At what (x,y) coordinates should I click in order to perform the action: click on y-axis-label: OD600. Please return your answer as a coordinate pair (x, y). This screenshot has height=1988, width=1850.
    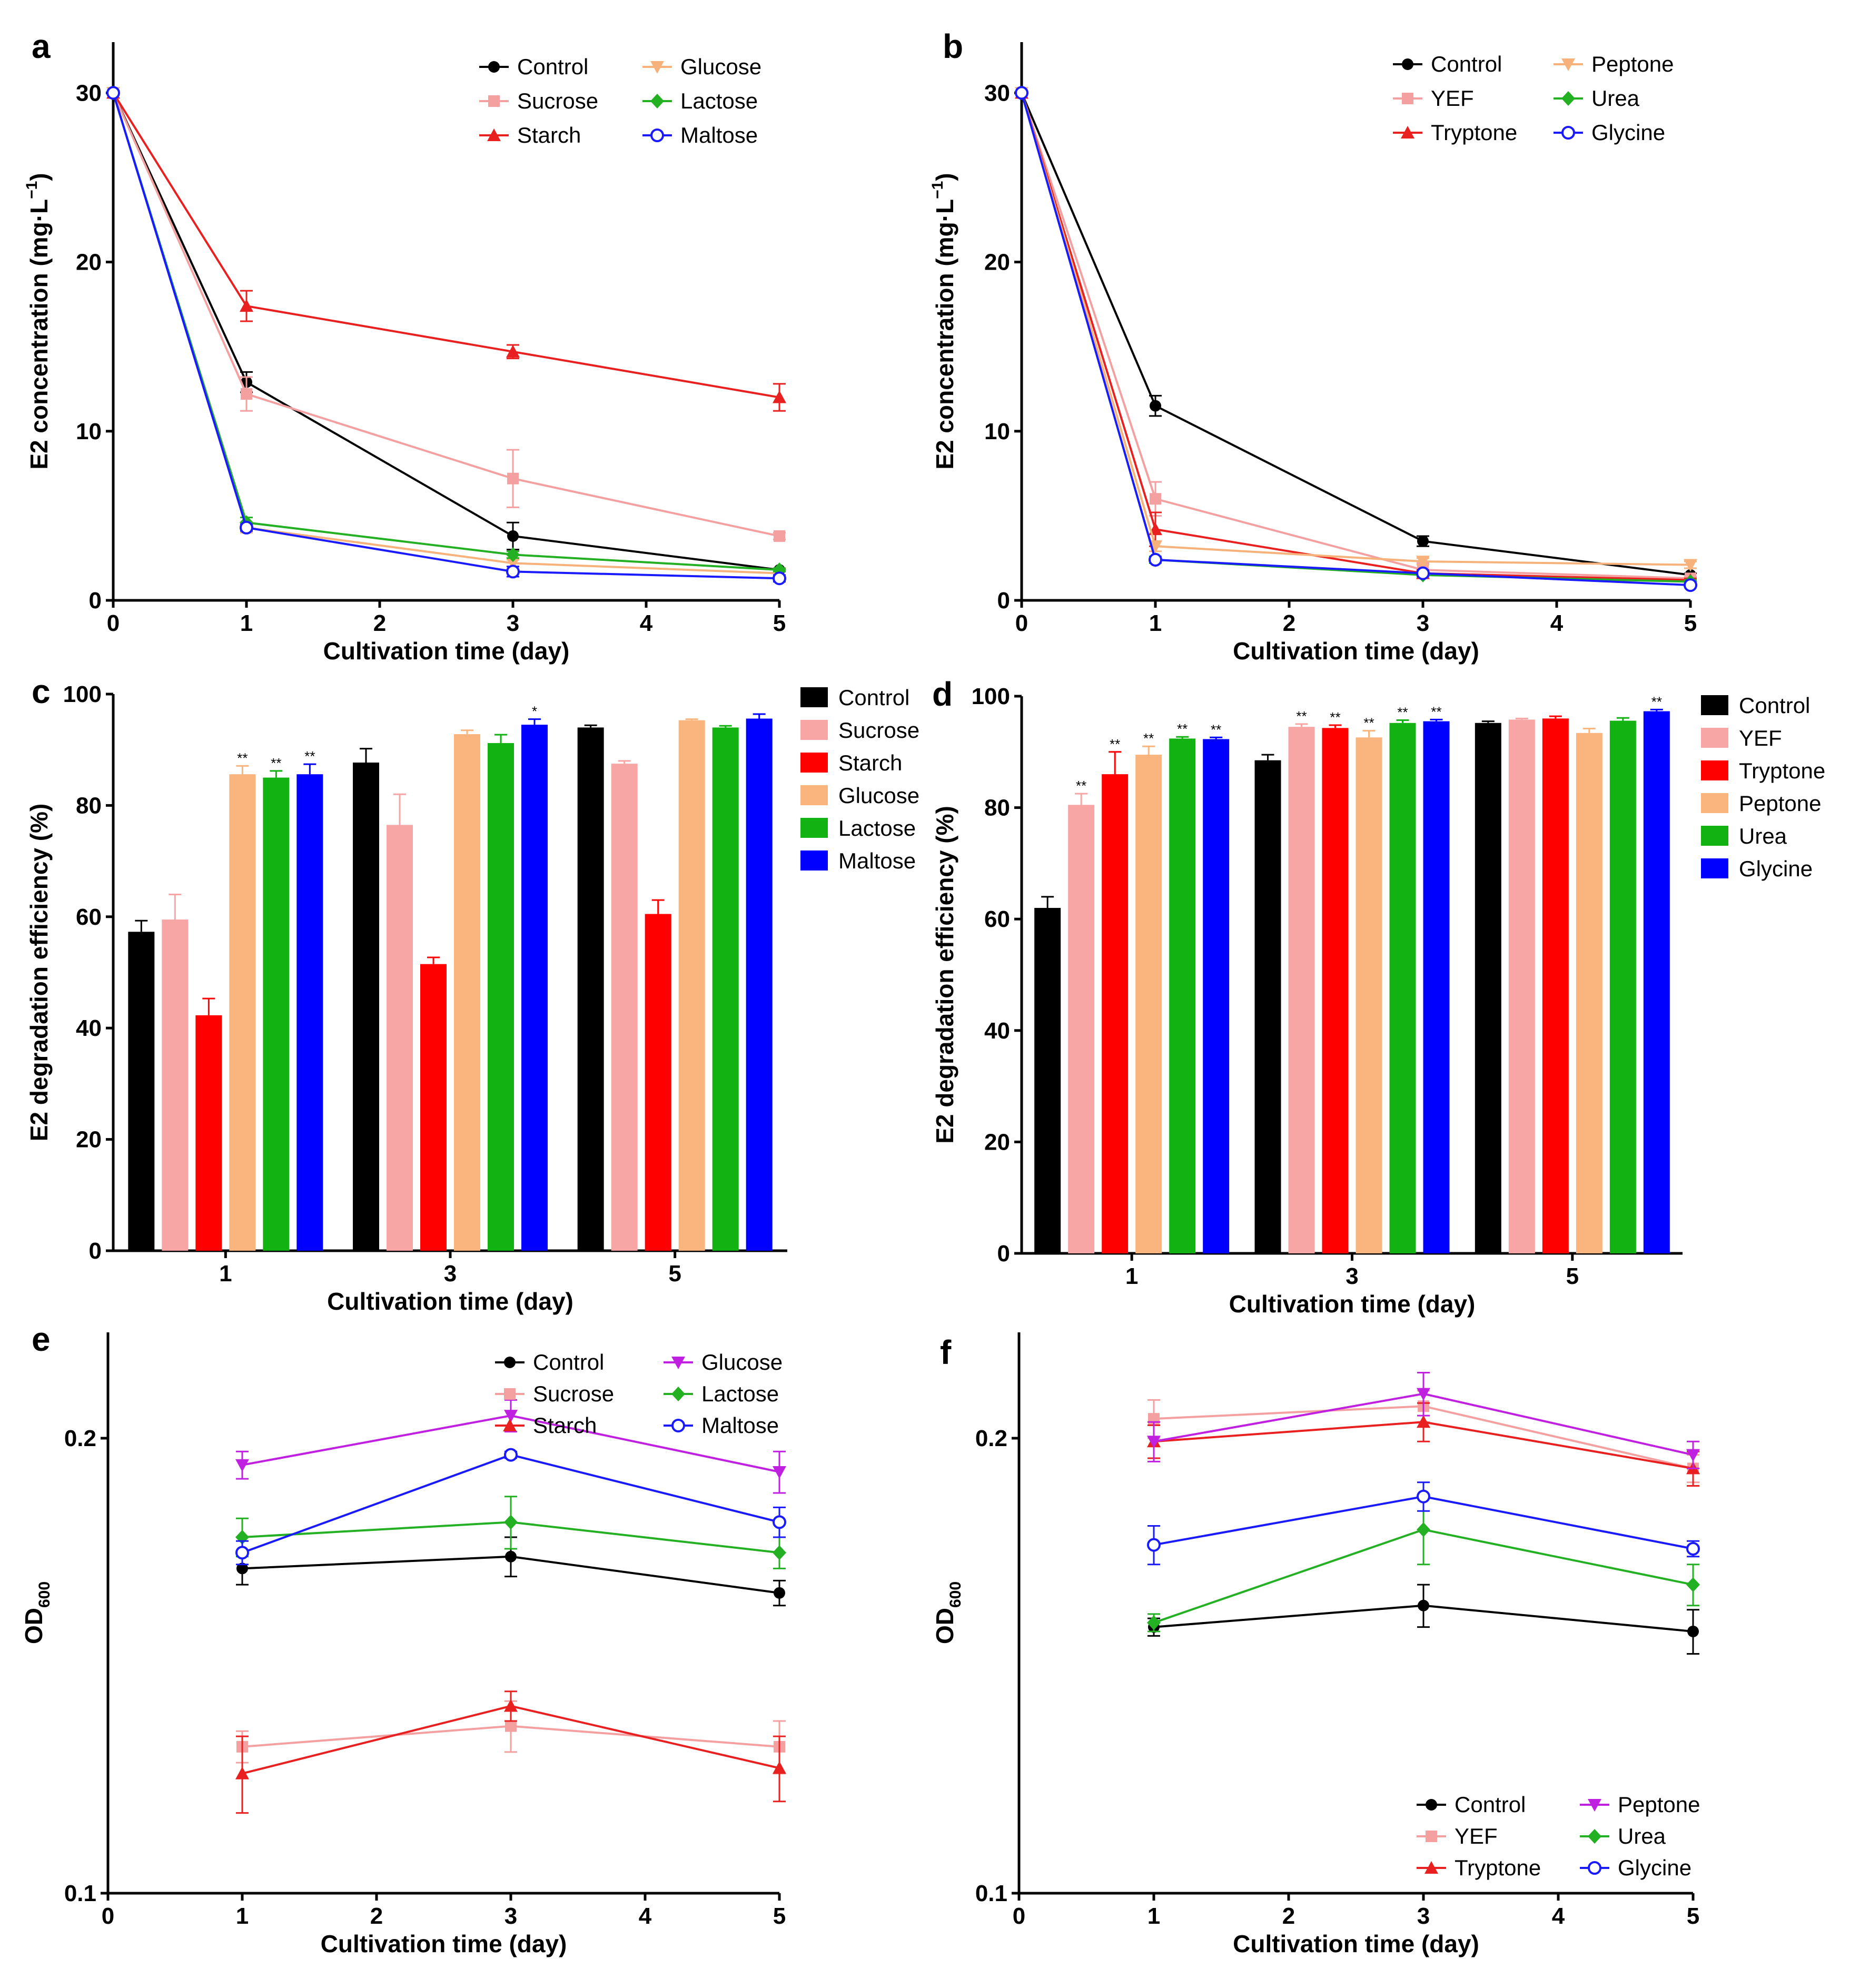
    Looking at the image, I should click on (947, 1613).